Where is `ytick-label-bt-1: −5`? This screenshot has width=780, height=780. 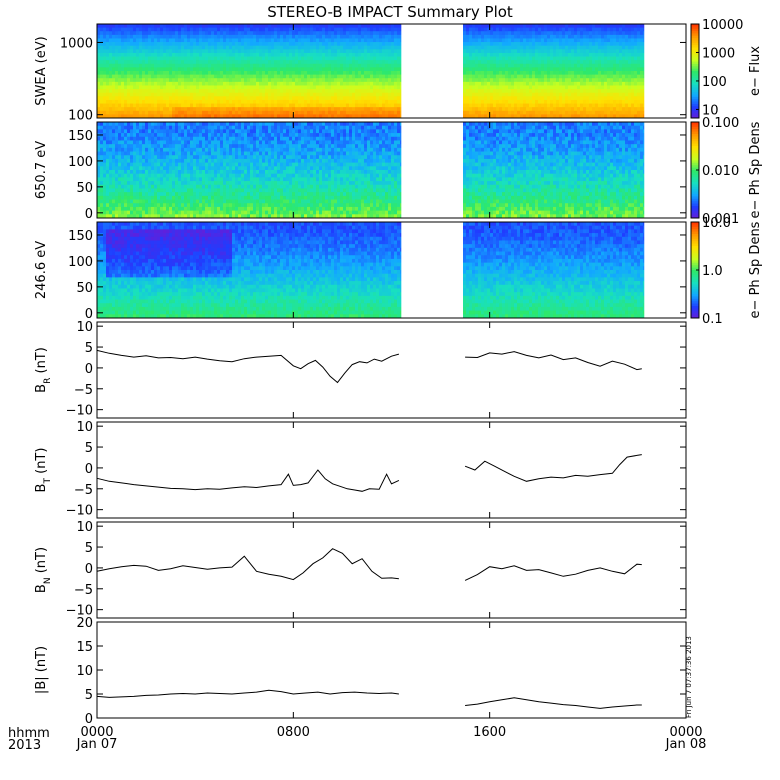
ytick-label-bt-1: −5 is located at coordinates (83, 490).